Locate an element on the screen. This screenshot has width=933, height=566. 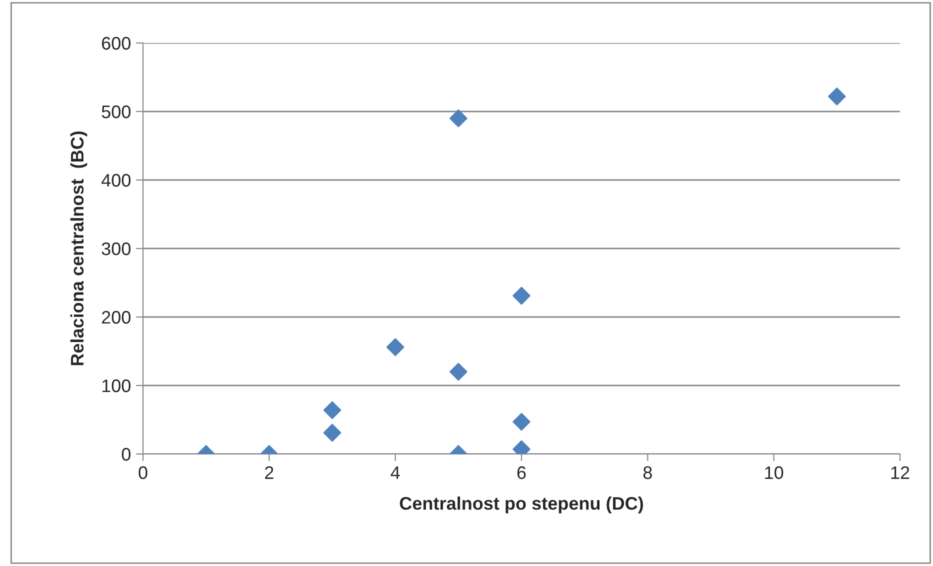
y-tick-label: 500 is located at coordinates (116, 111).